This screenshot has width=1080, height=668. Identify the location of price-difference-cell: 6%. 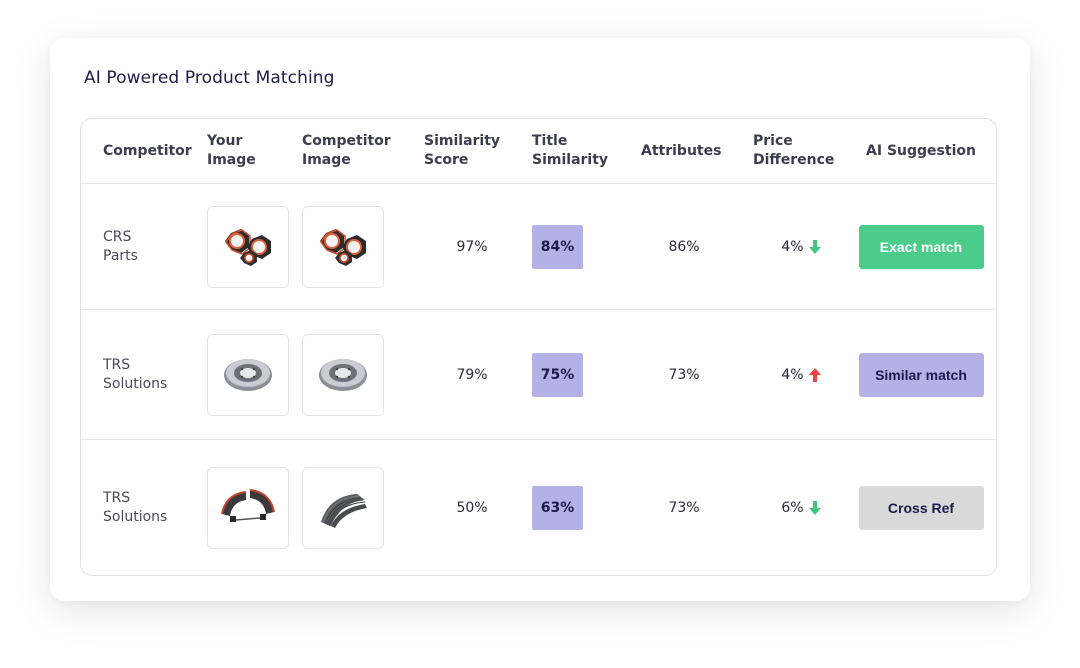
(801, 507).